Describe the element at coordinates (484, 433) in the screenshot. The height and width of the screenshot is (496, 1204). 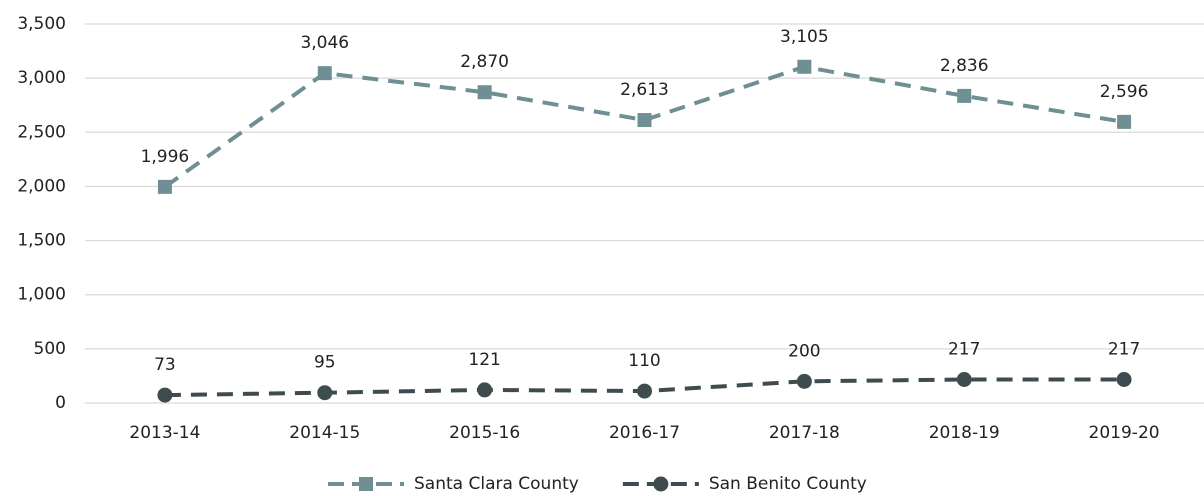
I see `x-tick-label: 2015-16` at that location.